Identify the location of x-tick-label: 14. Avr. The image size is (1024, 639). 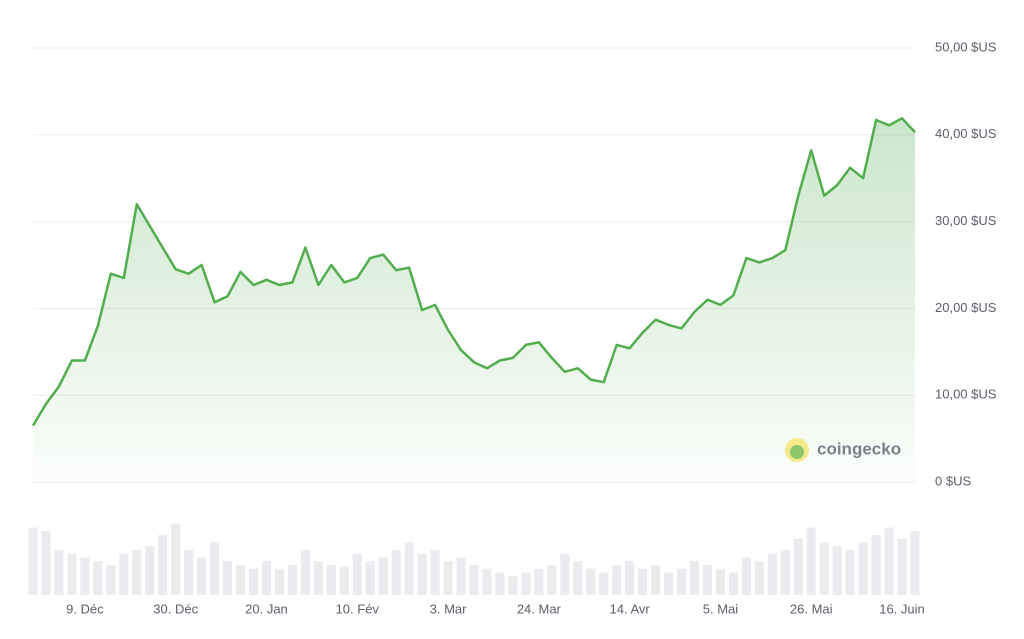
(630, 608).